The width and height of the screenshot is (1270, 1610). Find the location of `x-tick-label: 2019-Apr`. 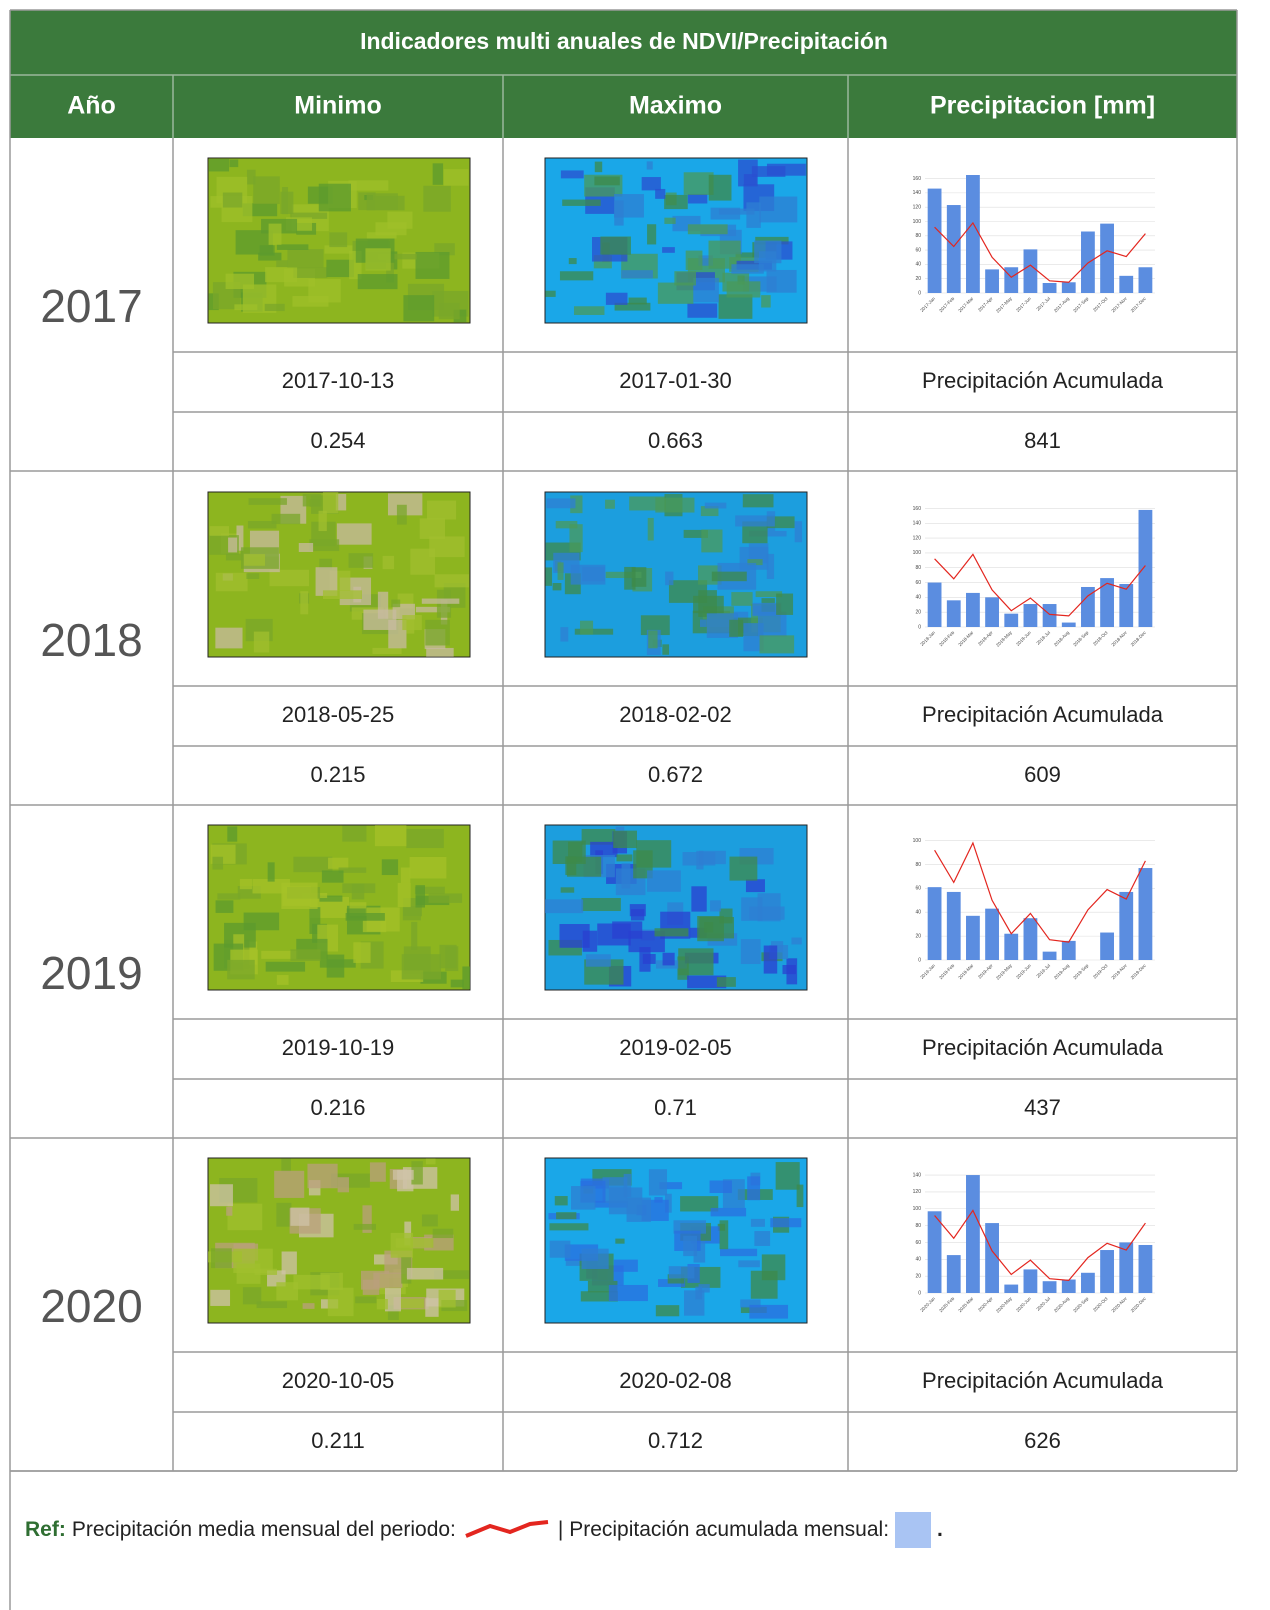

x-tick-label: 2019-Apr is located at coordinates (985, 971).